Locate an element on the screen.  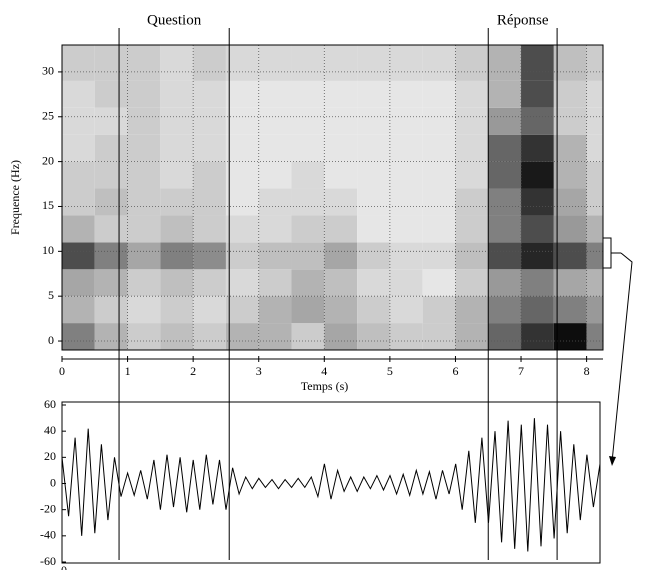
x-tick-label: 1 is located at coordinates (128, 371).